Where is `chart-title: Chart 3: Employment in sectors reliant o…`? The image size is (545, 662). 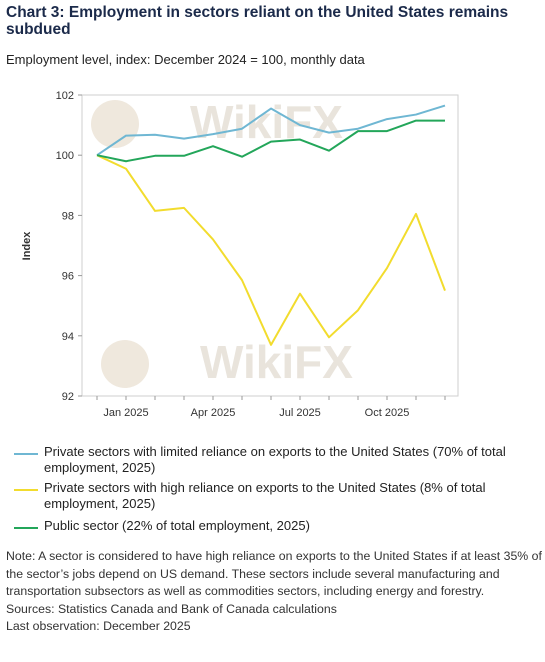
chart-title: Chart 3: Employment in sectors reliant o… is located at coordinates (257, 21).